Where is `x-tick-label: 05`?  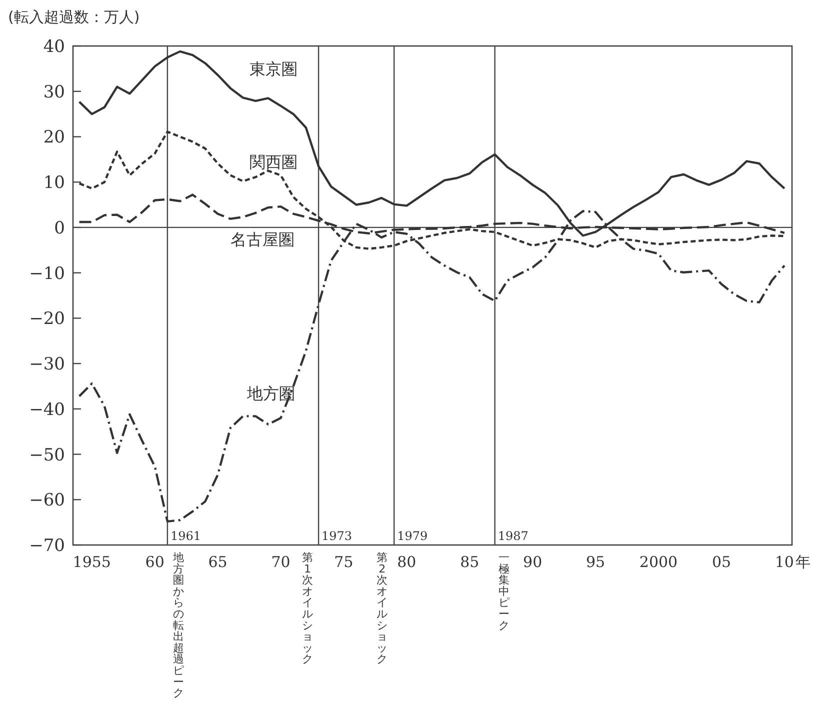 x-tick-label: 05 is located at coordinates (722, 562).